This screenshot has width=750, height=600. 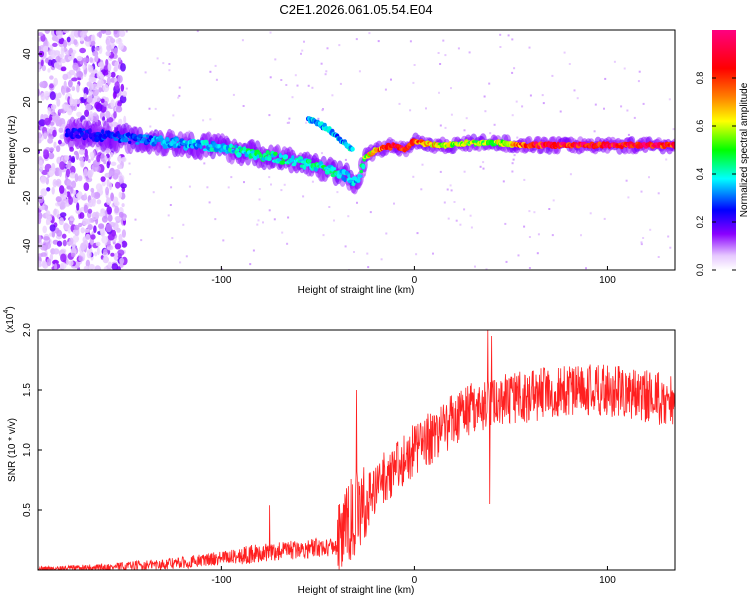 What do you see at coordinates (715, 174) in the screenshot?
I see `colorbar-ticks: 0.0 0.2 0.4 0.6 0.8` at bounding box center [715, 174].